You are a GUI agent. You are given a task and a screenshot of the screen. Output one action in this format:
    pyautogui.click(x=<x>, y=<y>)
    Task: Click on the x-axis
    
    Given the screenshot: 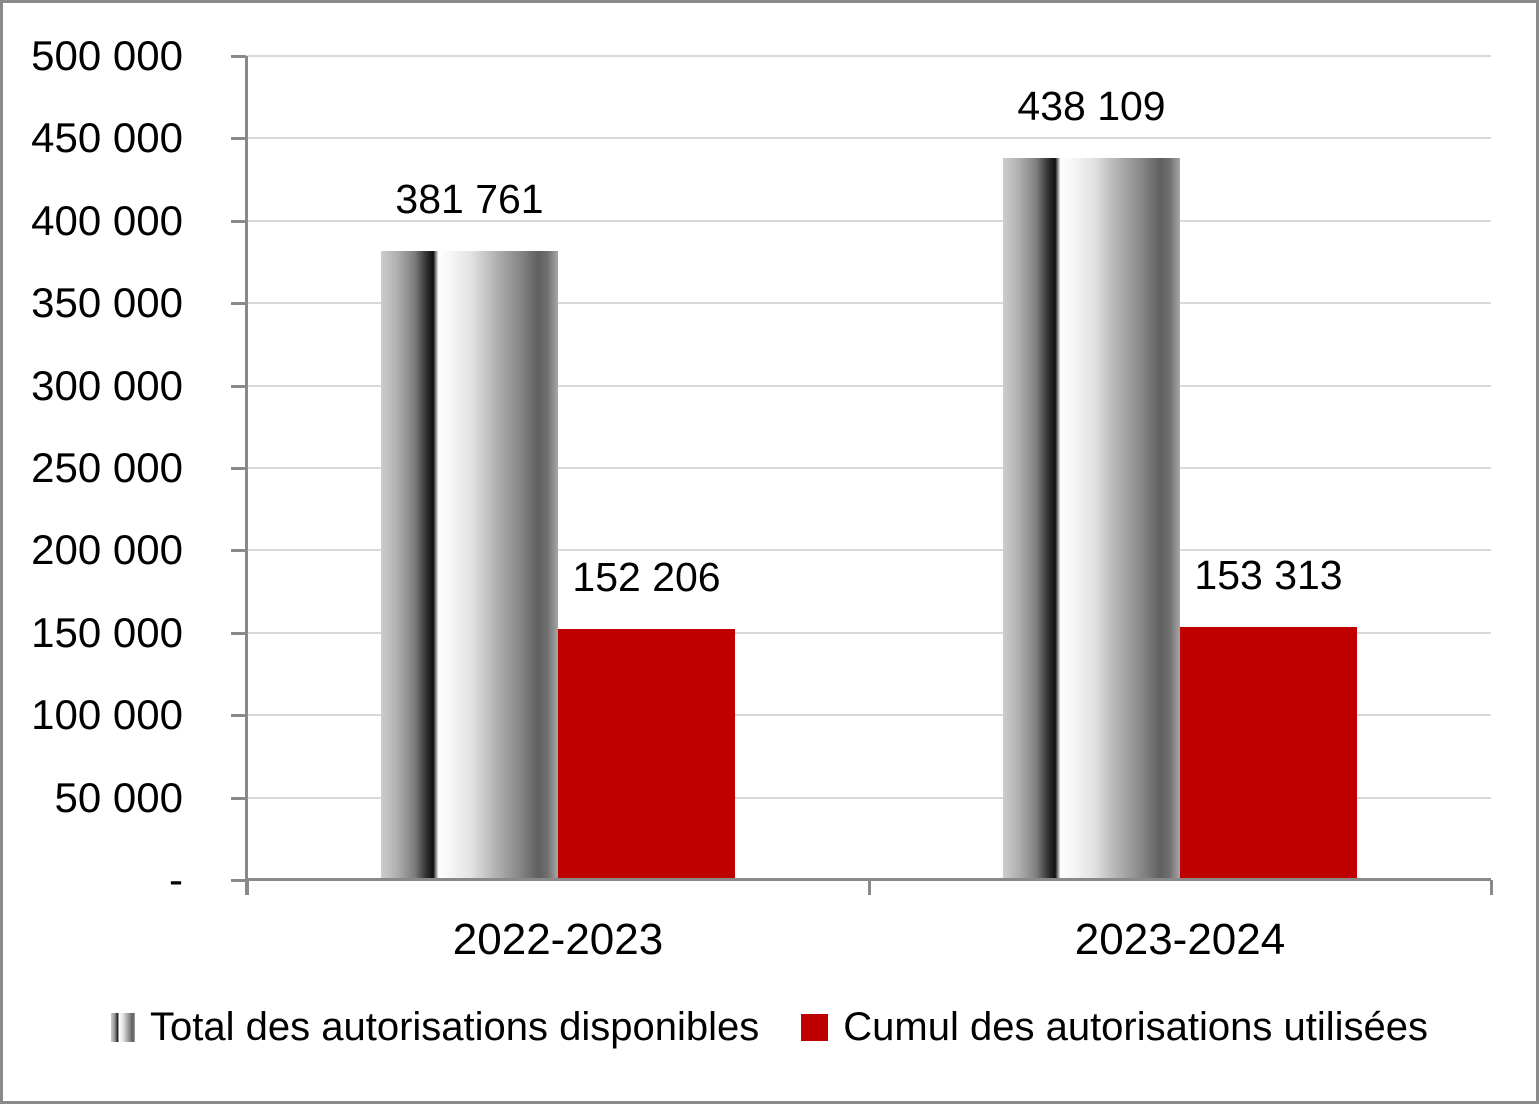 What is the action you would take?
    pyautogui.click(x=869, y=879)
    